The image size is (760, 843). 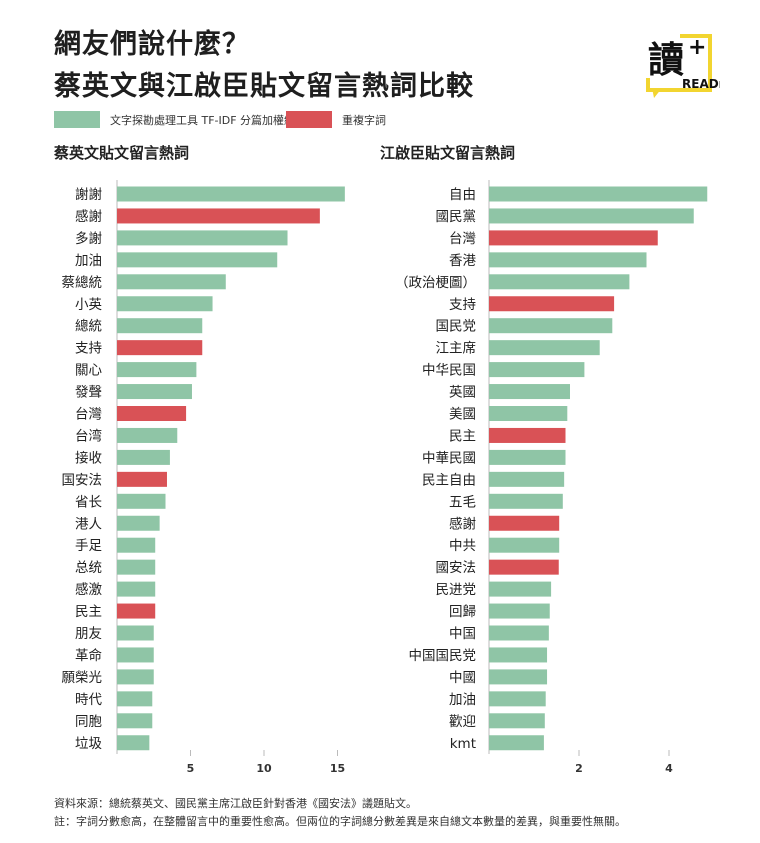 I want to click on logo-tail, so click(x=657, y=93).